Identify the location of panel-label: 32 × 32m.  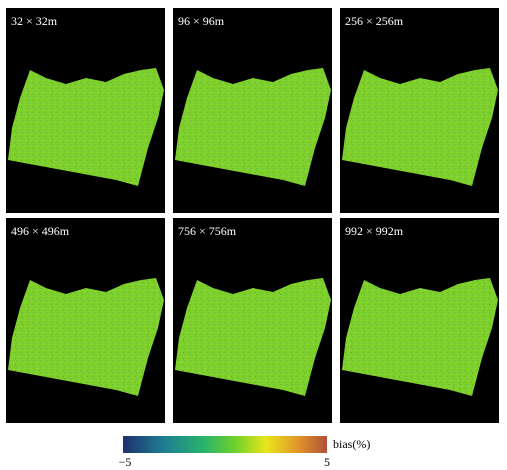
(34, 21).